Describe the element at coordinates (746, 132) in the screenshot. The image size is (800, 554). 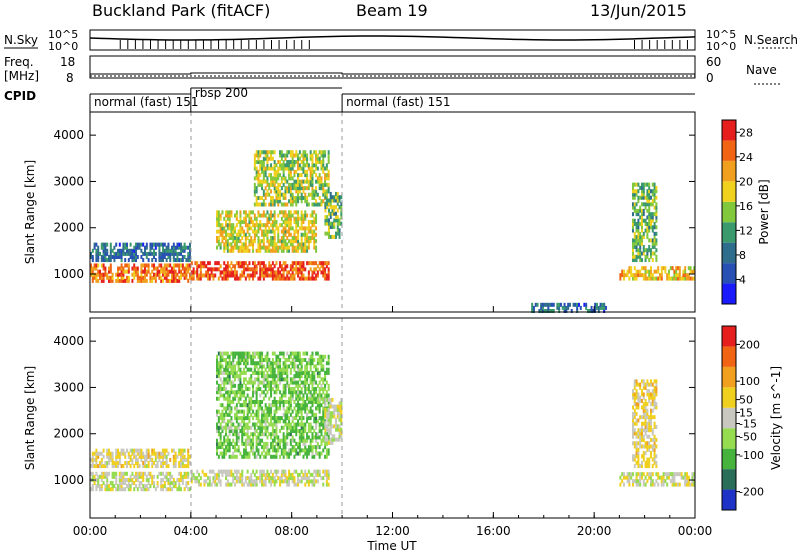
I see `colorbar-tick-label: 28` at that location.